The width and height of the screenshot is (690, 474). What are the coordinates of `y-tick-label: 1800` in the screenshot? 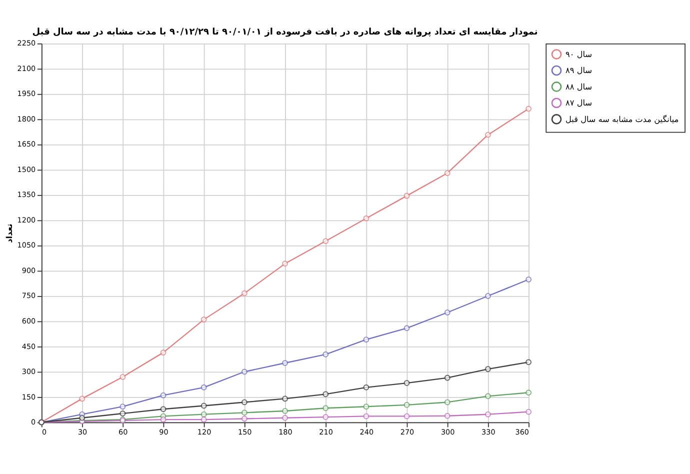 It's located at (26, 119).